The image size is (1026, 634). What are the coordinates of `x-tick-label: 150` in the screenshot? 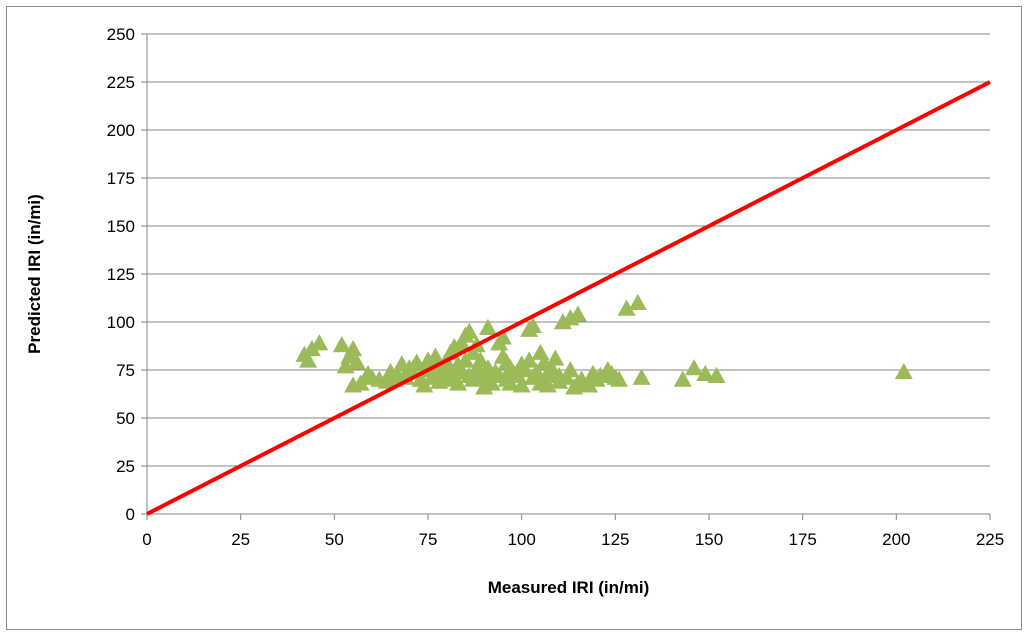 It's located at (709, 539).